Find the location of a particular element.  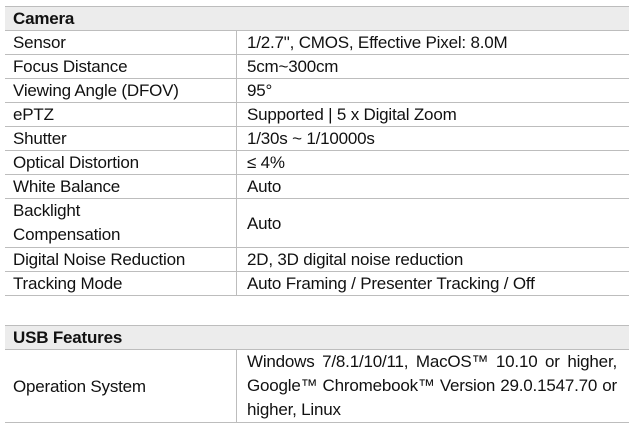

section-header: USB Features is located at coordinates (317, 337).